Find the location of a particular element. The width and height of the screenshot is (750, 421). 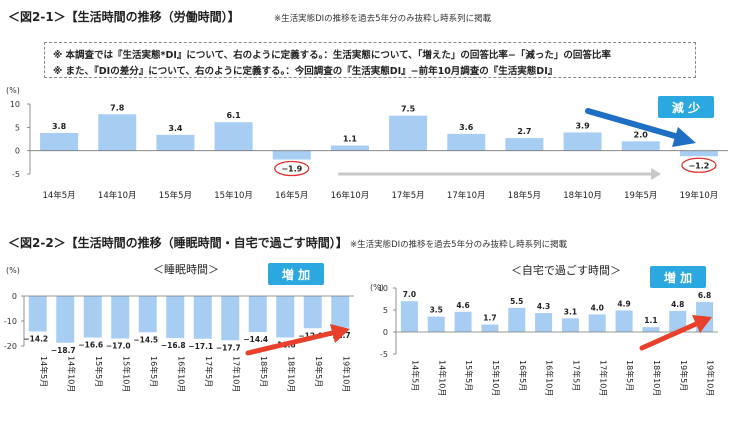

decrease-arrow-head is located at coordinates (684, 137).